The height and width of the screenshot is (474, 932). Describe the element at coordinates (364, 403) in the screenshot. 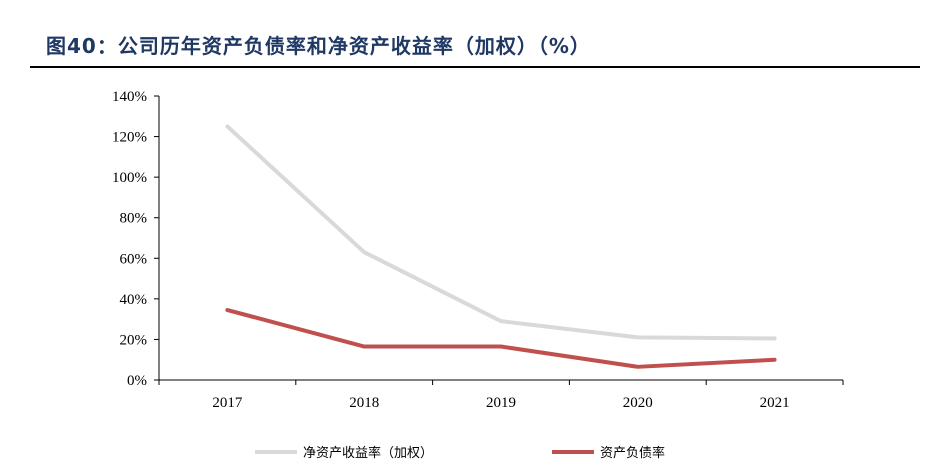

I see `x-tick-label: 2018` at that location.